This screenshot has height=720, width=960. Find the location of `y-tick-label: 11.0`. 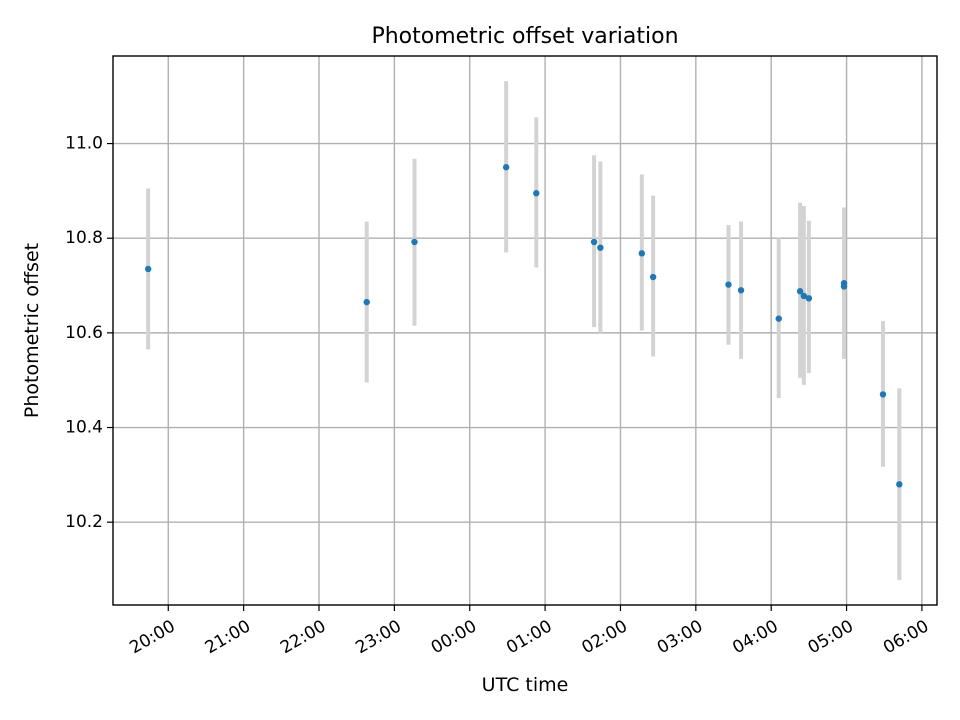

y-tick-label: 11.0 is located at coordinates (84, 144).